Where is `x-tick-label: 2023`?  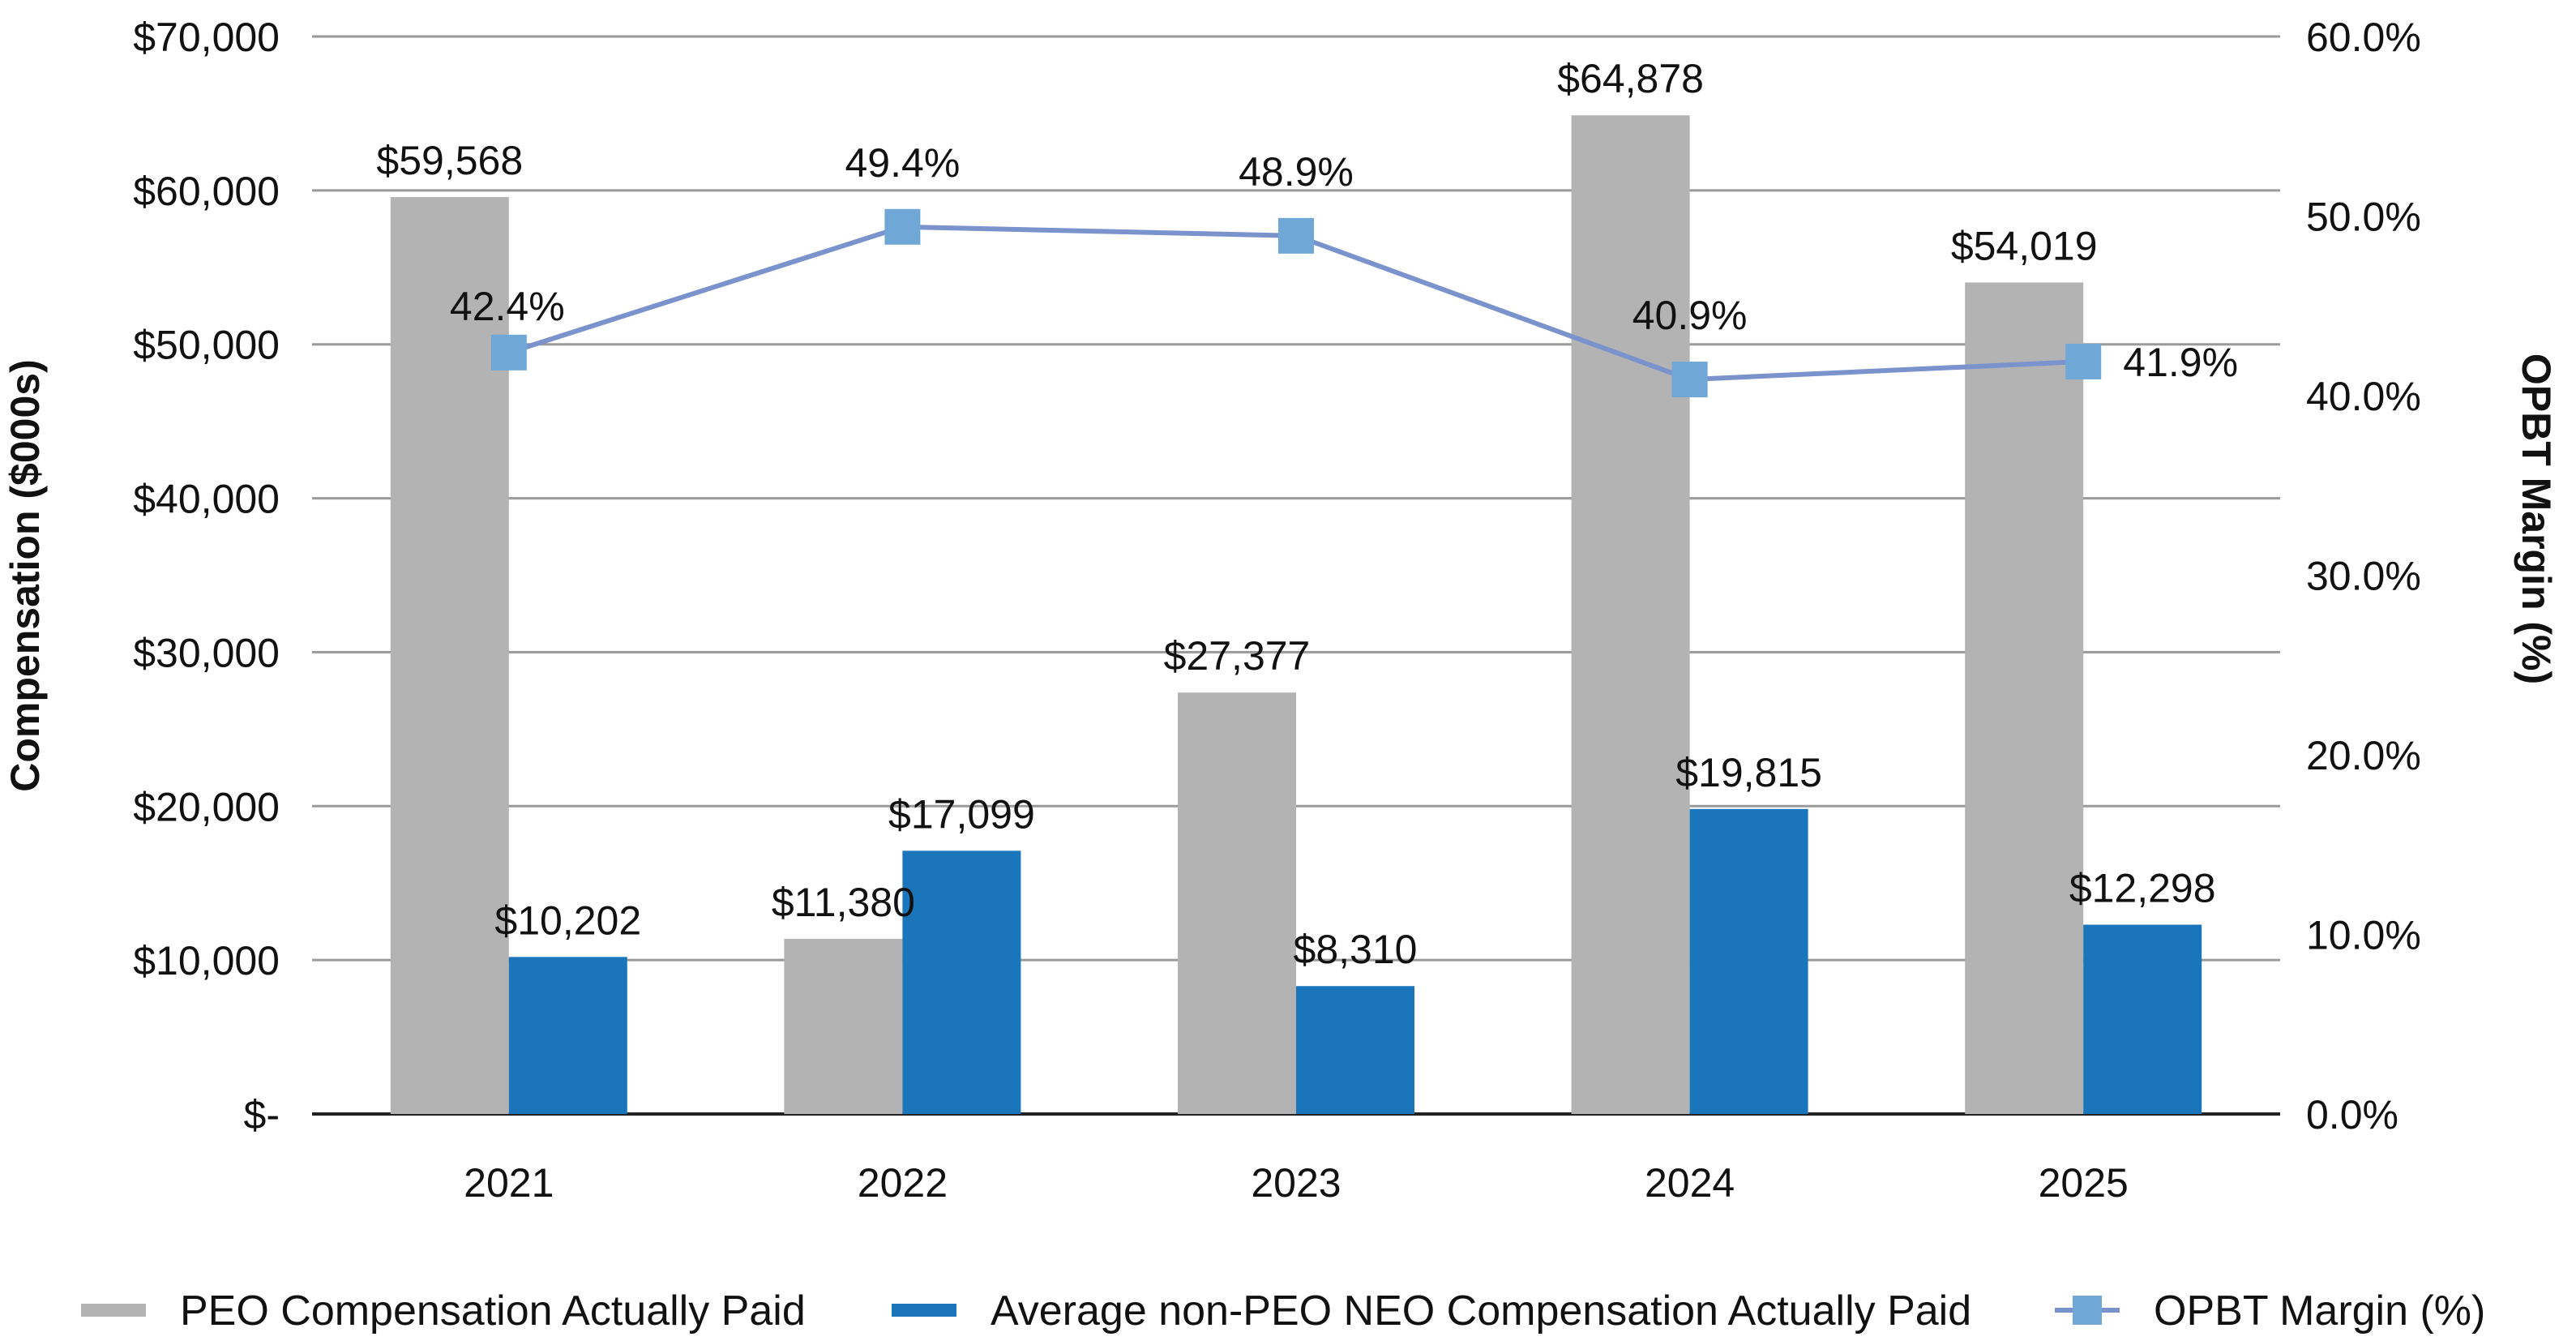
x-tick-label: 2023 is located at coordinates (1296, 1183).